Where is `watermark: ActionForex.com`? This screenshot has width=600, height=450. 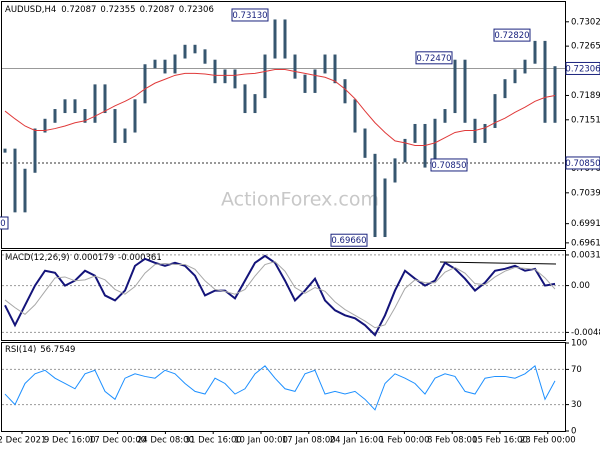 watermark: ActionForex.com is located at coordinates (300, 200).